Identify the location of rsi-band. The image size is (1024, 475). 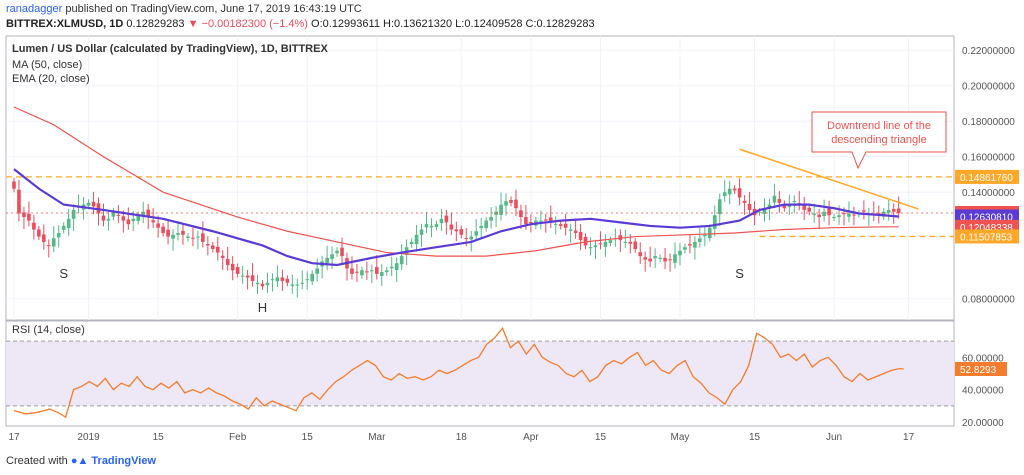
(480, 373).